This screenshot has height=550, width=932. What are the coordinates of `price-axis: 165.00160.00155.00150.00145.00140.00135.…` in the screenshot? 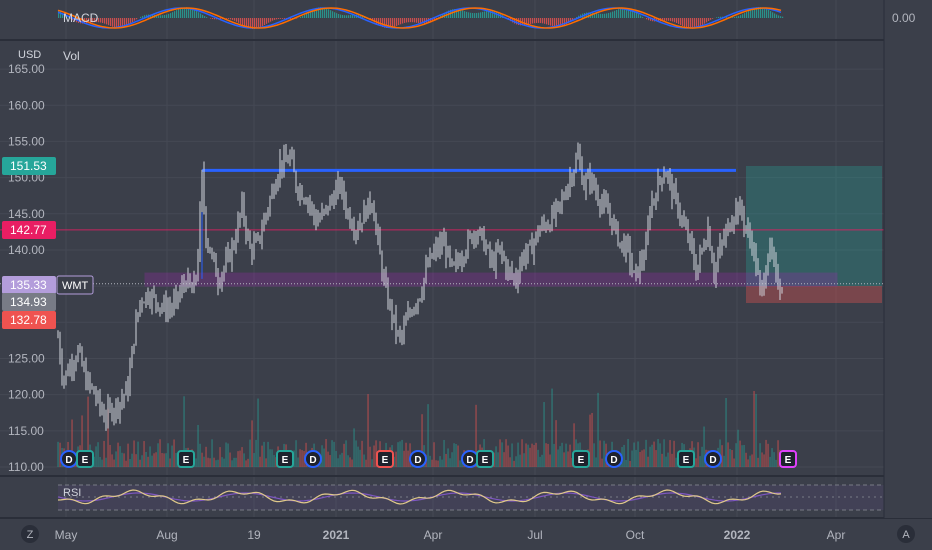 It's located at (26, 268).